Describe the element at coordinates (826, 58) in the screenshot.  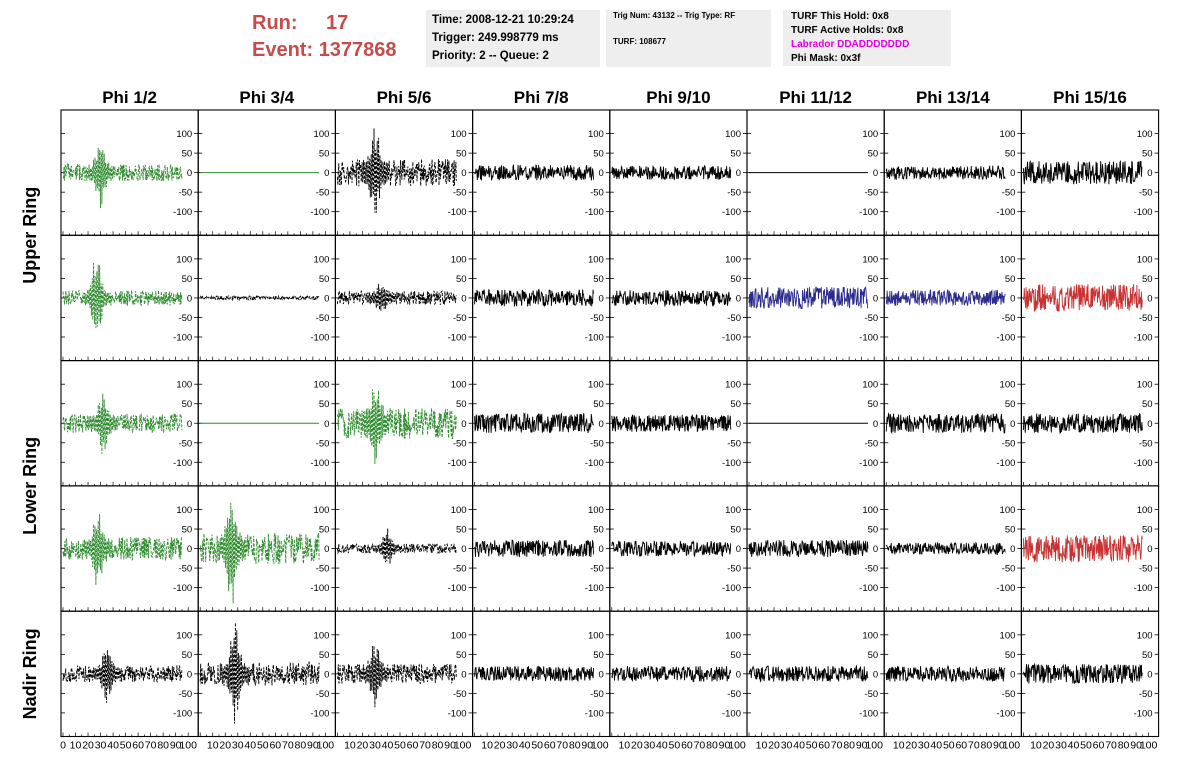
I see `phi-mask-text: Phi Mask: 0x3f` at that location.